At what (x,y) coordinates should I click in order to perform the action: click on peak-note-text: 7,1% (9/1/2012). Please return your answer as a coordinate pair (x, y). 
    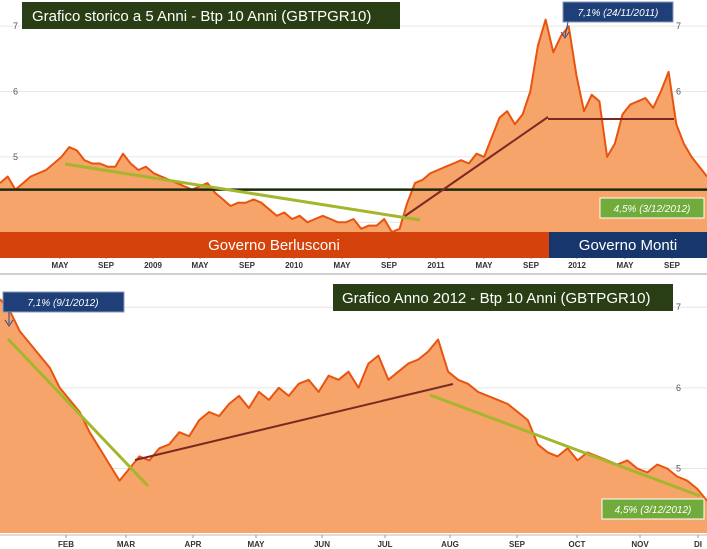
    Looking at the image, I should click on (62, 303).